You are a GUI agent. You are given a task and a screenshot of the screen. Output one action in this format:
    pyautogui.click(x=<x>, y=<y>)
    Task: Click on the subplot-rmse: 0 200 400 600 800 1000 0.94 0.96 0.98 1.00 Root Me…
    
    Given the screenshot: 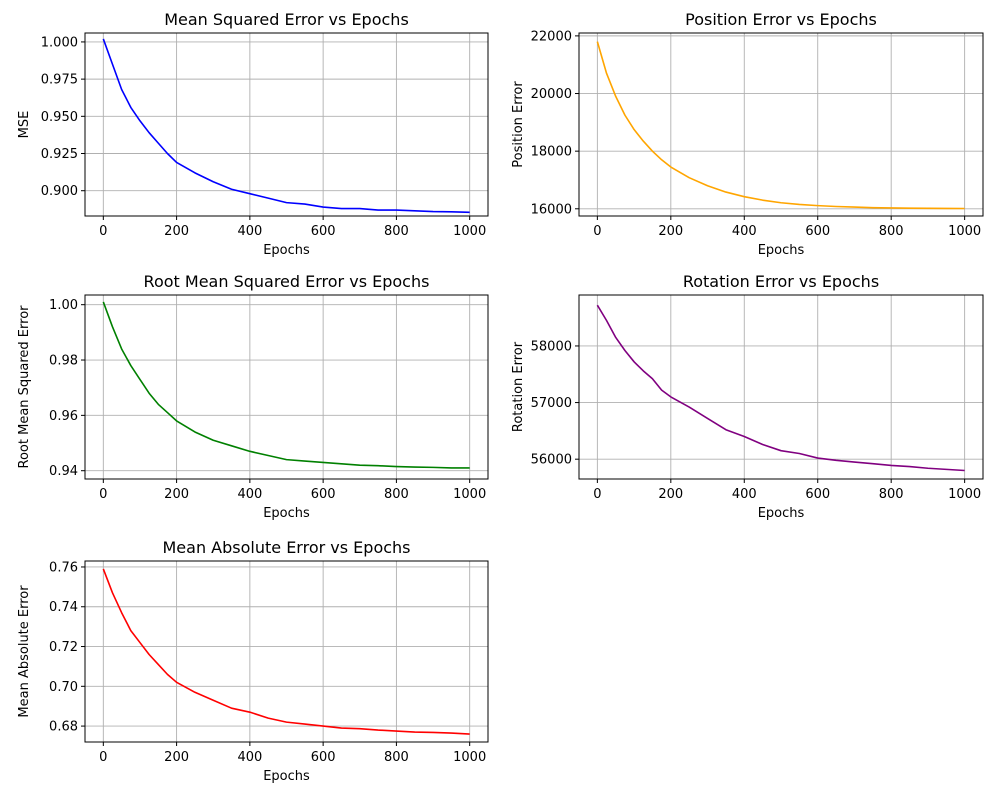 What is the action you would take?
    pyautogui.click(x=253, y=396)
    